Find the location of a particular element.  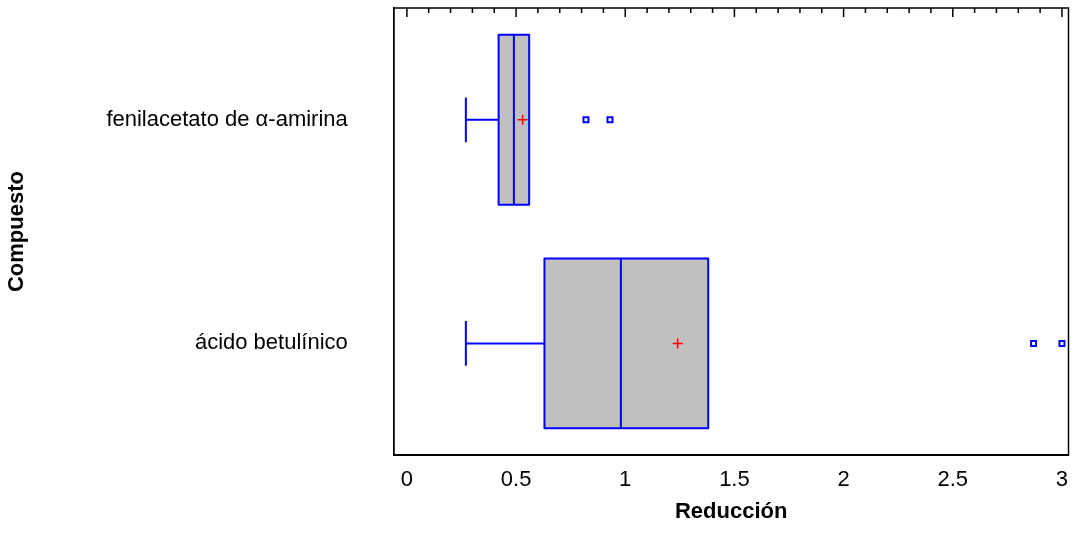

y-axis-title: Compuesto is located at coordinates (16, 232).